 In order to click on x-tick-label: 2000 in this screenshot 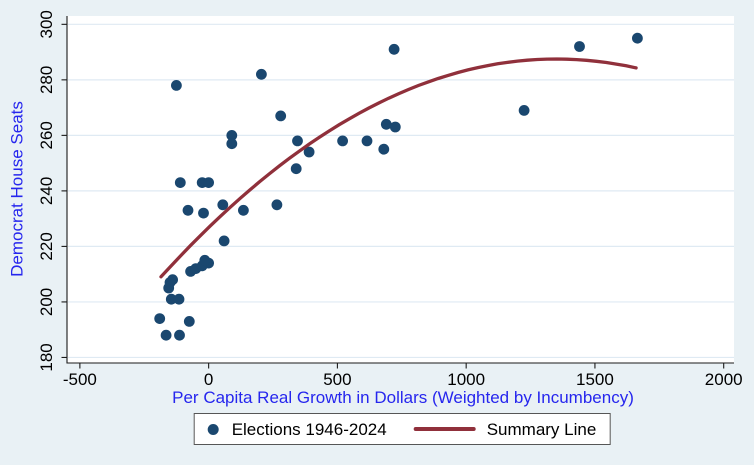, I will do `click(724, 379)`.